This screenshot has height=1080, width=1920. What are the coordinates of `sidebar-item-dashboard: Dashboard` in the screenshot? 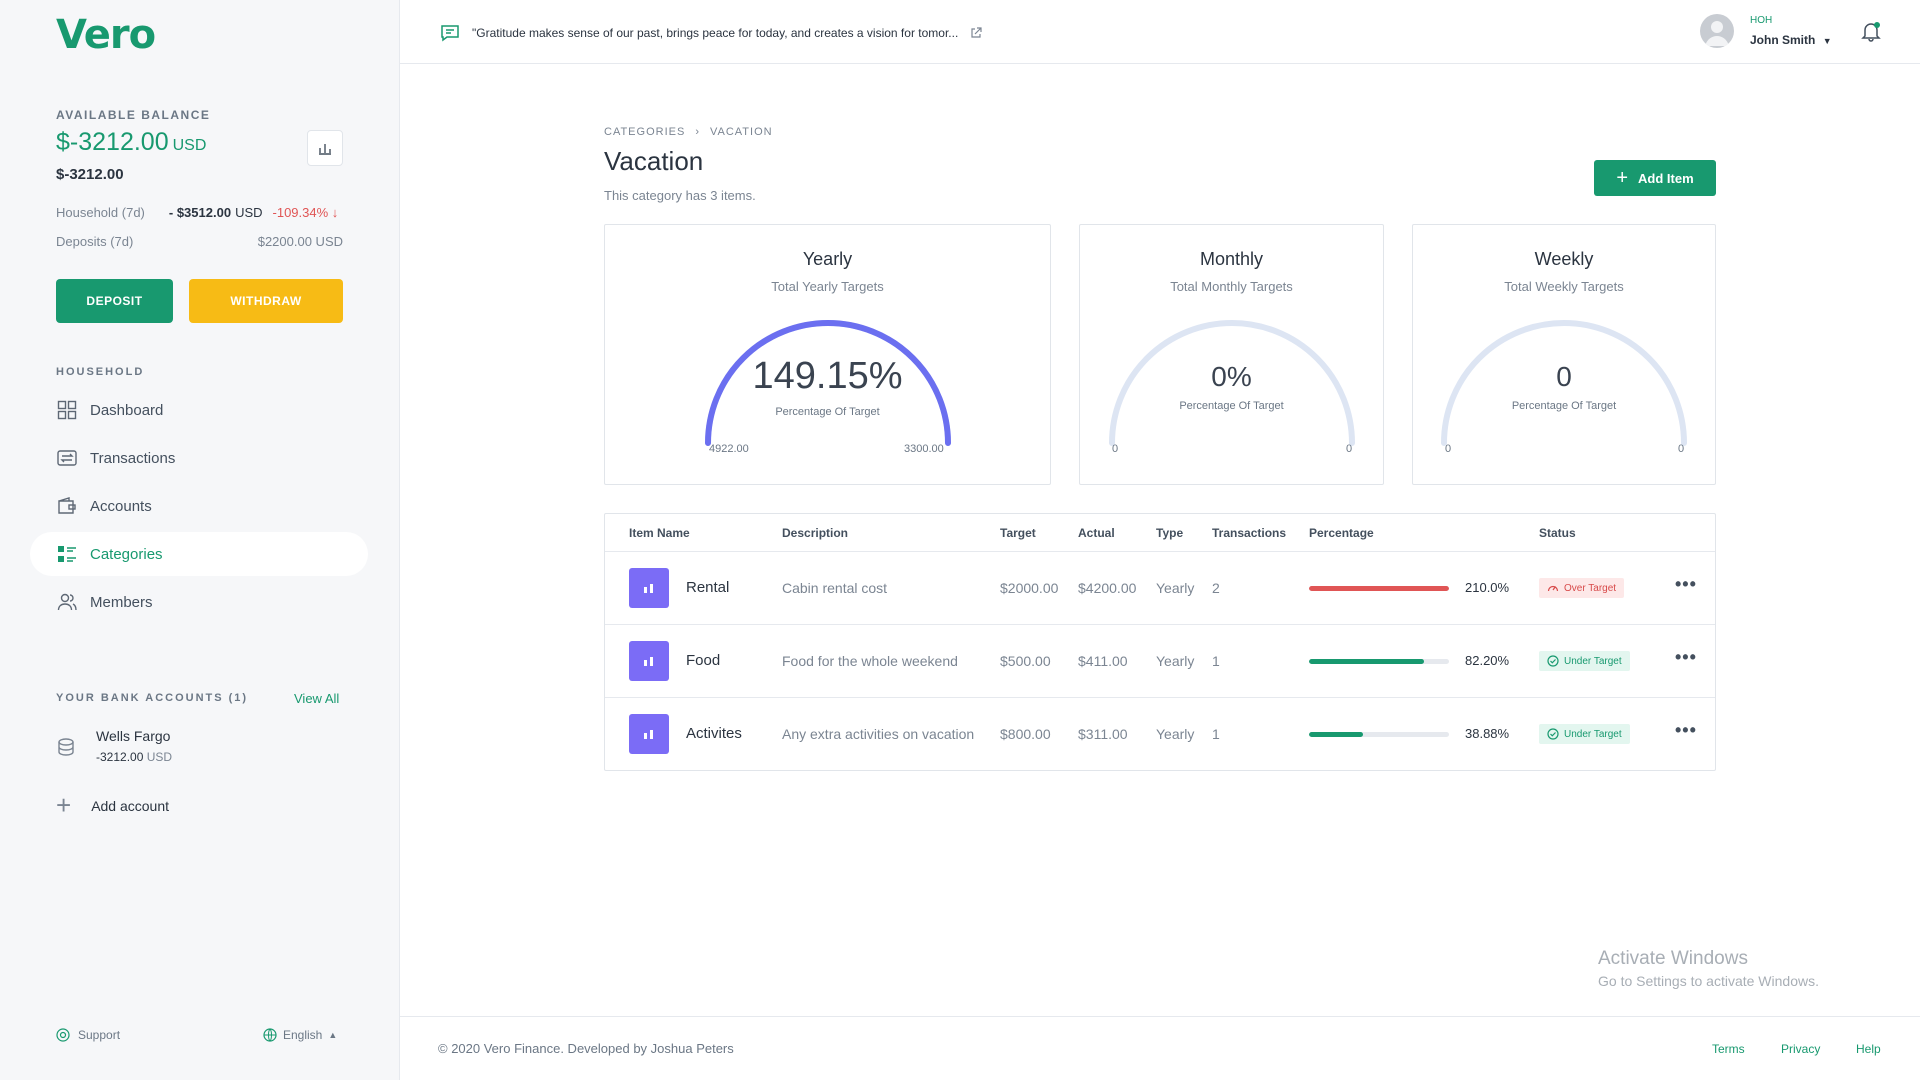 It's located at (199, 410).